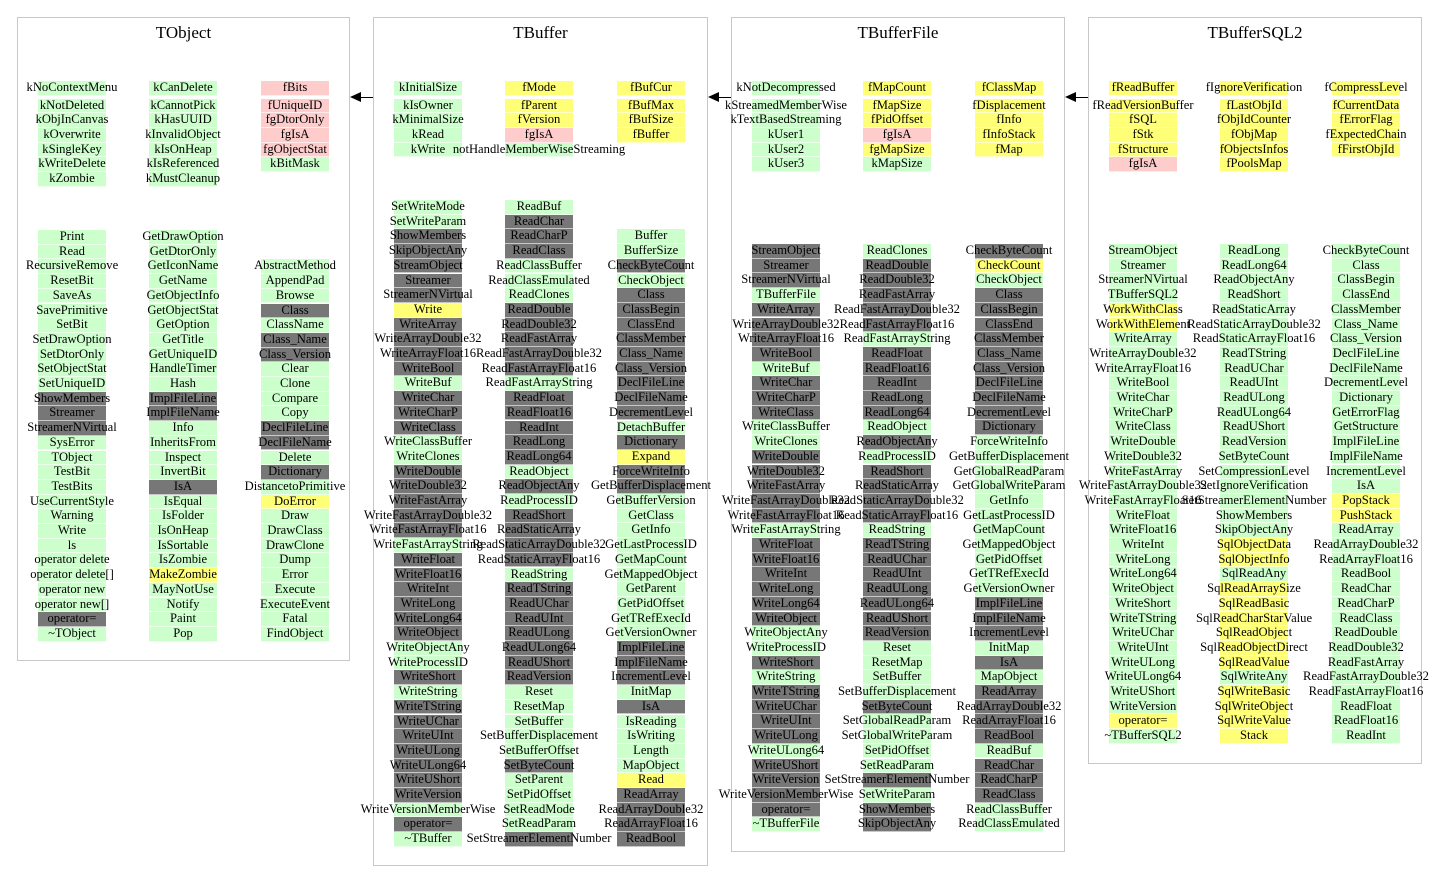 Image resolution: width=1437 pixels, height=892 pixels. Describe the element at coordinates (1143, 485) in the screenshot. I see `method-label: WriteFastArrayDouble32` at that location.